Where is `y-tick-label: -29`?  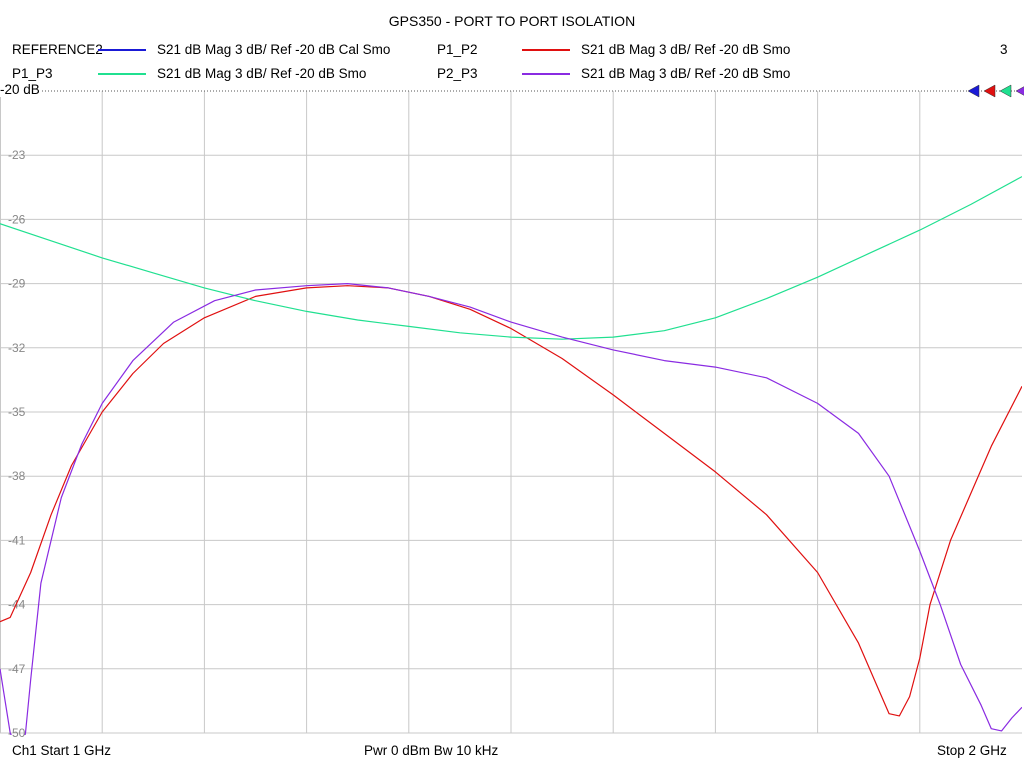
y-tick-label: -29 is located at coordinates (17, 284).